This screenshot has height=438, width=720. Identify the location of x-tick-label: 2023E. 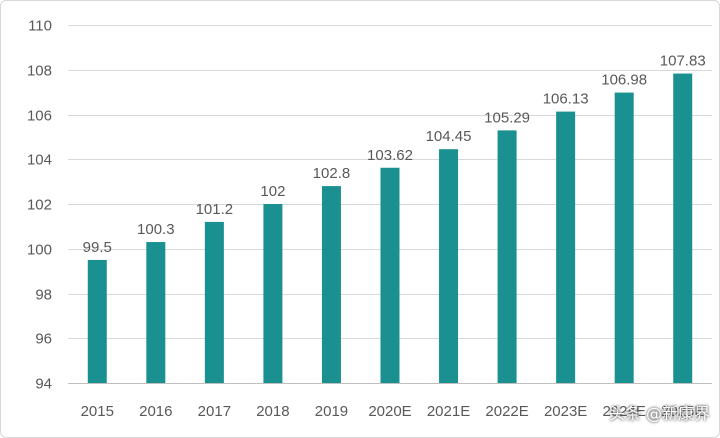
(565, 411).